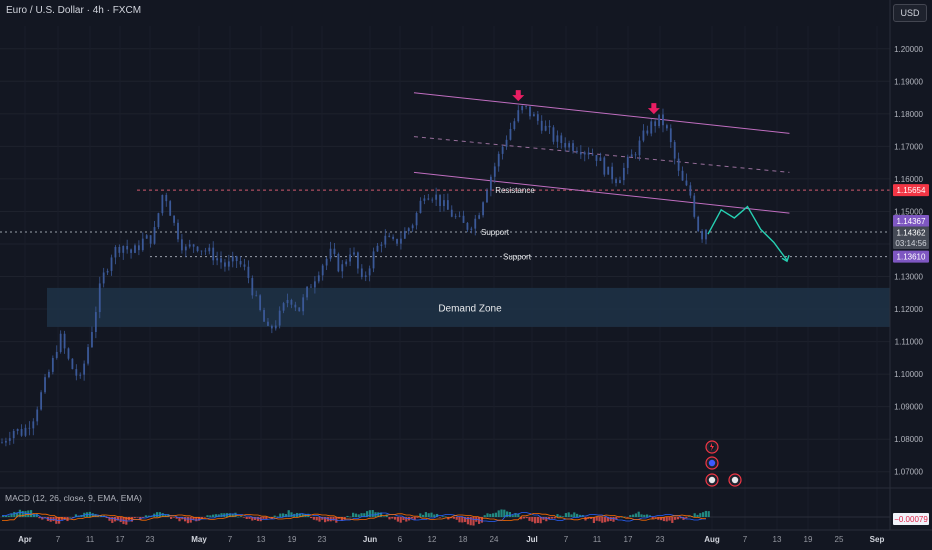 The width and height of the screenshot is (932, 550). I want to click on price-tick-label: 1.13000, so click(908, 277).